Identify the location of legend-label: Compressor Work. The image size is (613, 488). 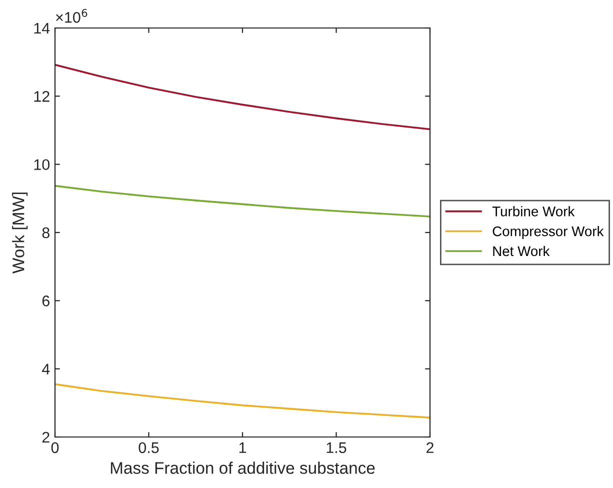
(548, 232).